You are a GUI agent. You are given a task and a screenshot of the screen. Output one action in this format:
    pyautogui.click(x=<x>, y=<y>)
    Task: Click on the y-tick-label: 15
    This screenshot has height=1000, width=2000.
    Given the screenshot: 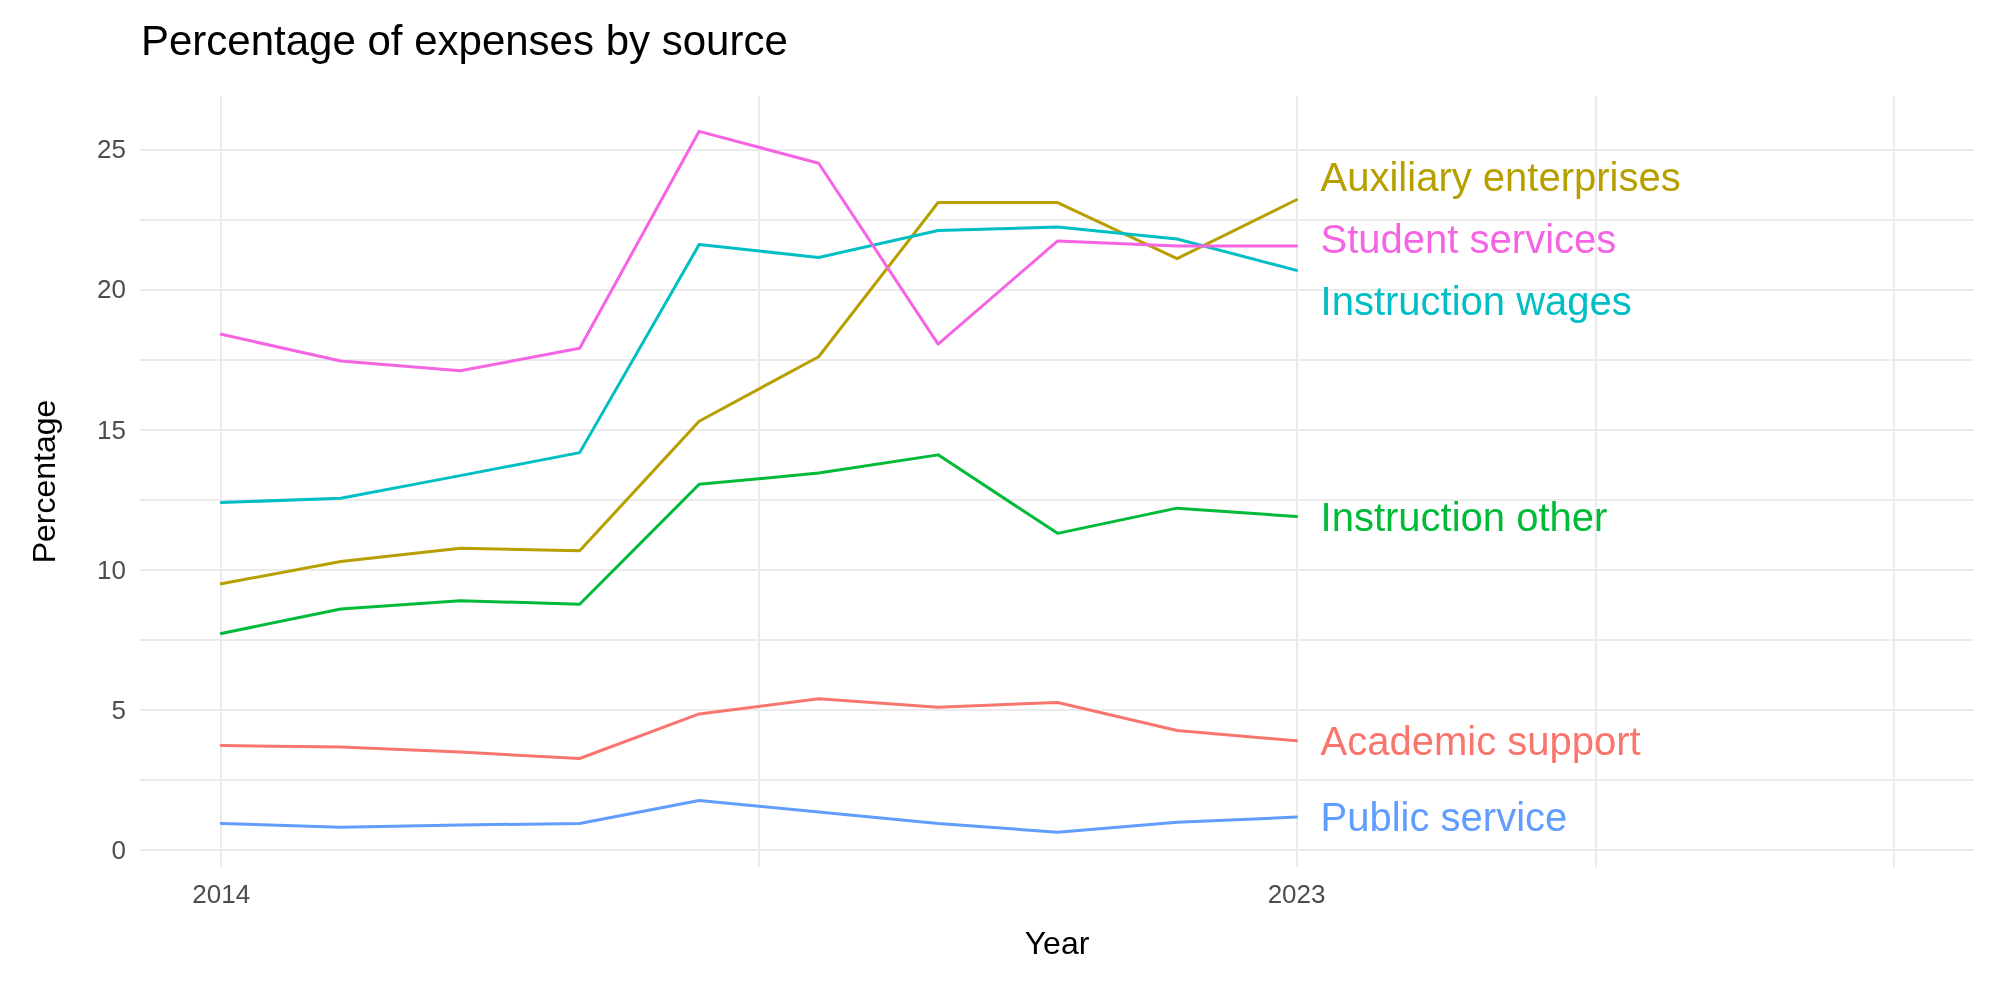 What is the action you would take?
    pyautogui.click(x=111, y=429)
    